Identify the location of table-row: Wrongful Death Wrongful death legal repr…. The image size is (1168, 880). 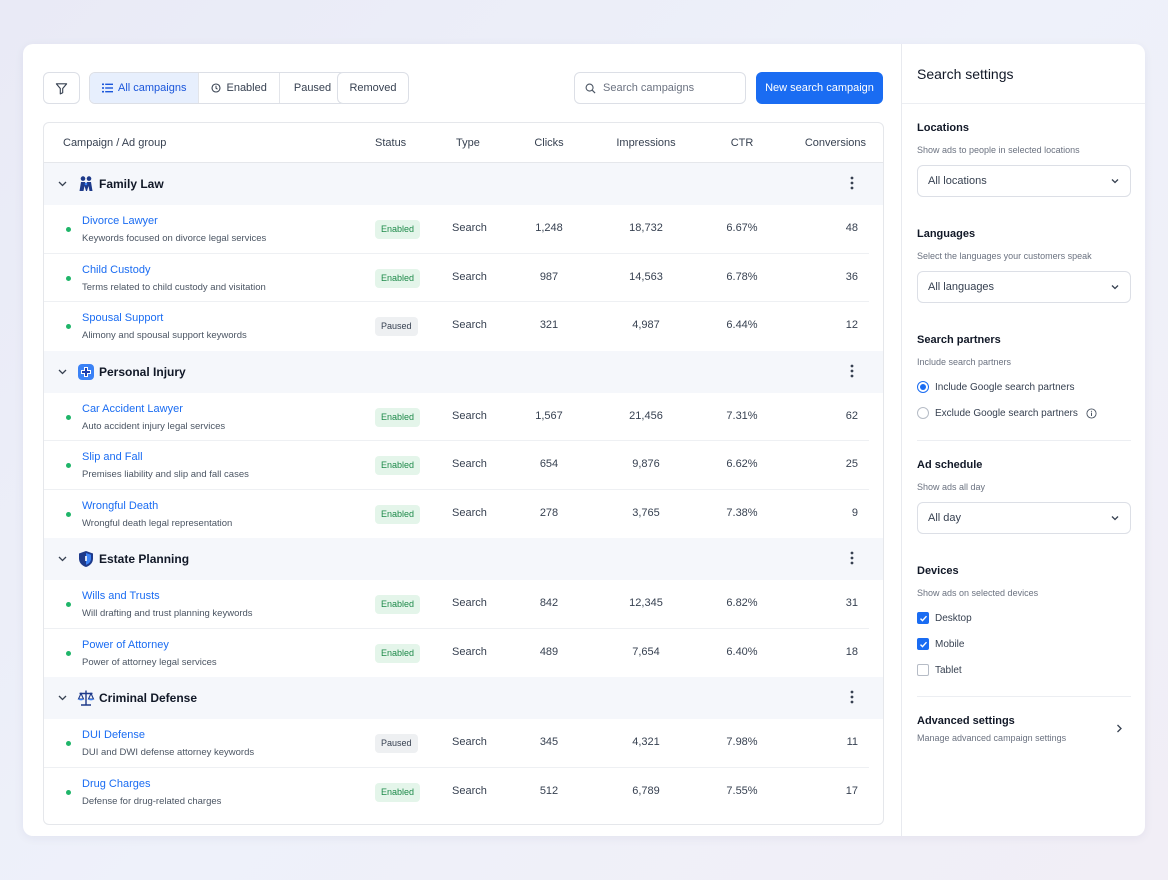
(456, 514).